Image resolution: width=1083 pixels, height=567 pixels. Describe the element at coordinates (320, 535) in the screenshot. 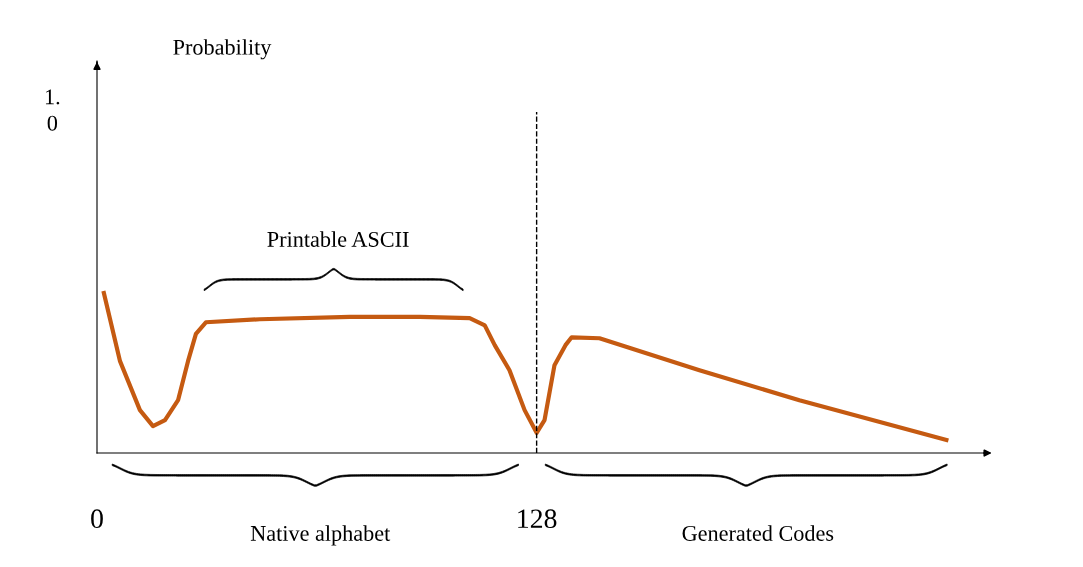

I see `text: Native alphabet` at that location.